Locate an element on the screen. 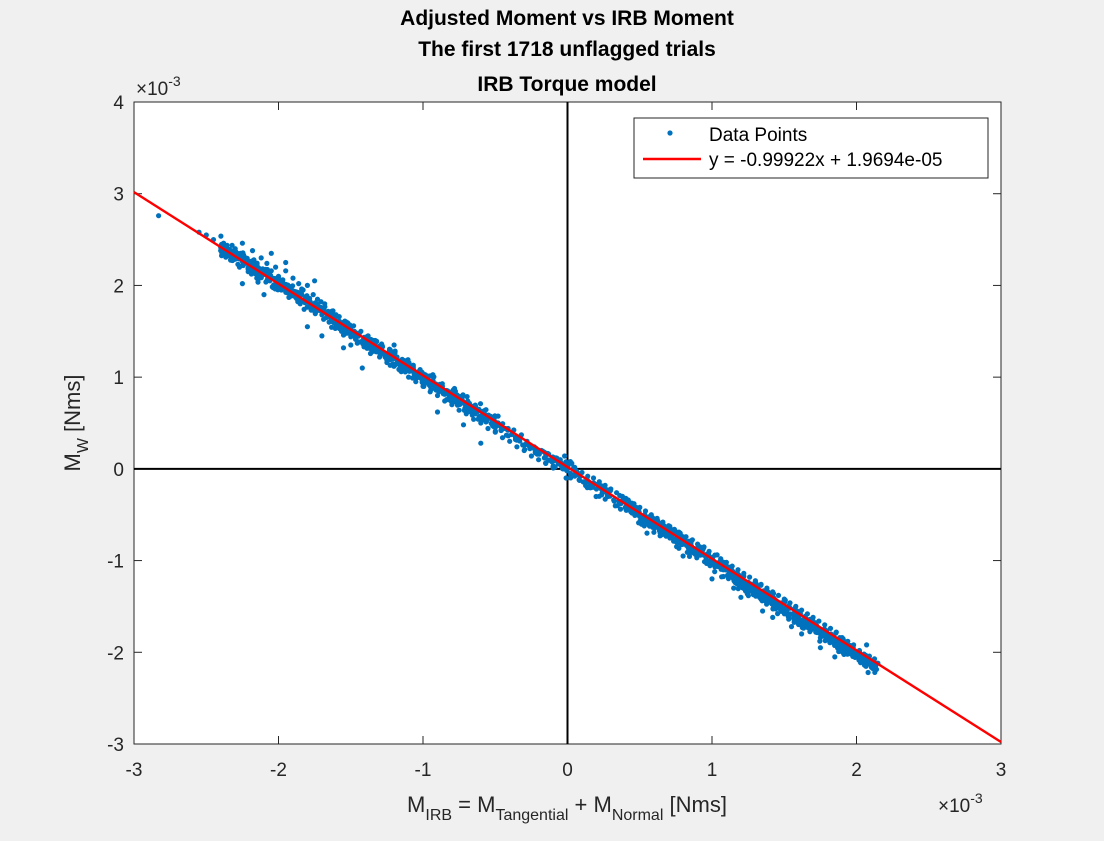  legend-label-data-points: Data Points is located at coordinates (758, 135).